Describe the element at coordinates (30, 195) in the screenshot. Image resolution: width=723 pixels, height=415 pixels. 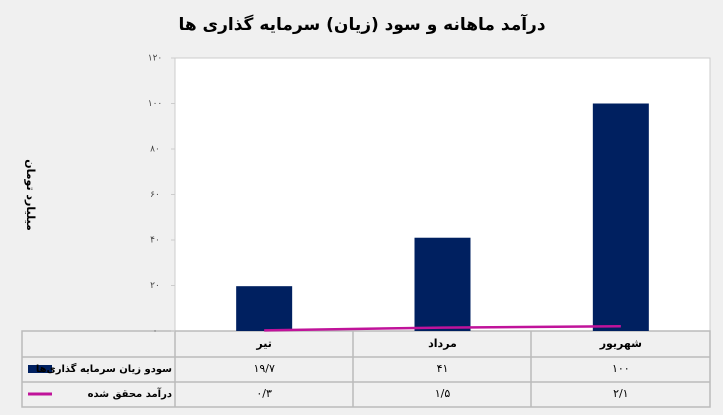
I see `y-axis-title: میلیارد تومان` at that location.